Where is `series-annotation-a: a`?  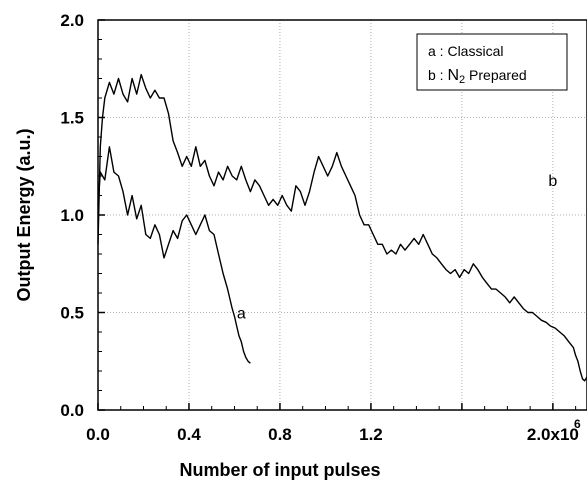
series-annotation-a: a is located at coordinates (241, 313).